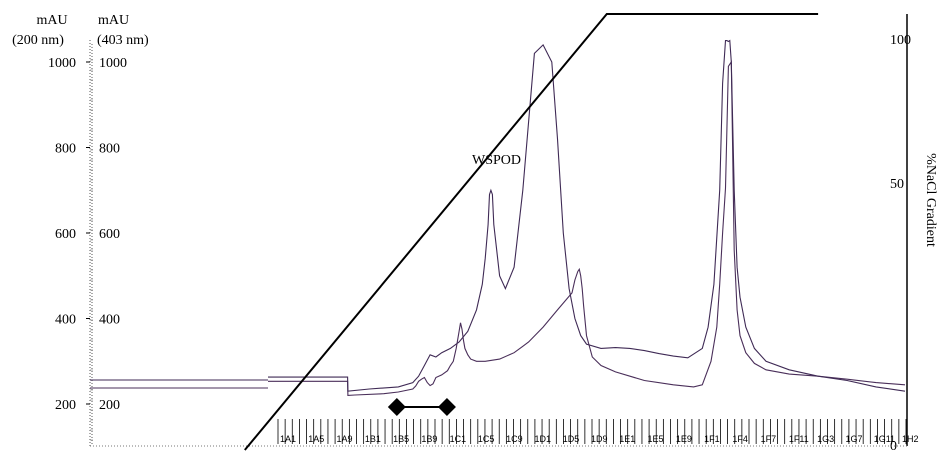  Describe the element at coordinates (113, 63) in the screenshot. I see `left-inner-tick-label: 1000` at that location.